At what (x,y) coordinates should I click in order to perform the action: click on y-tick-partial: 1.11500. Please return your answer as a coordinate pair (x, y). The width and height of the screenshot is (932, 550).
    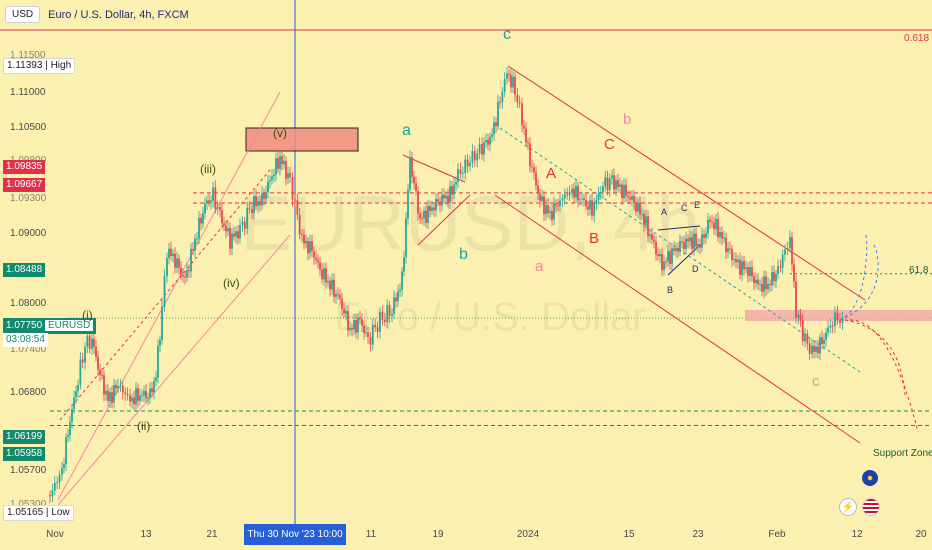
    Looking at the image, I should click on (28, 55).